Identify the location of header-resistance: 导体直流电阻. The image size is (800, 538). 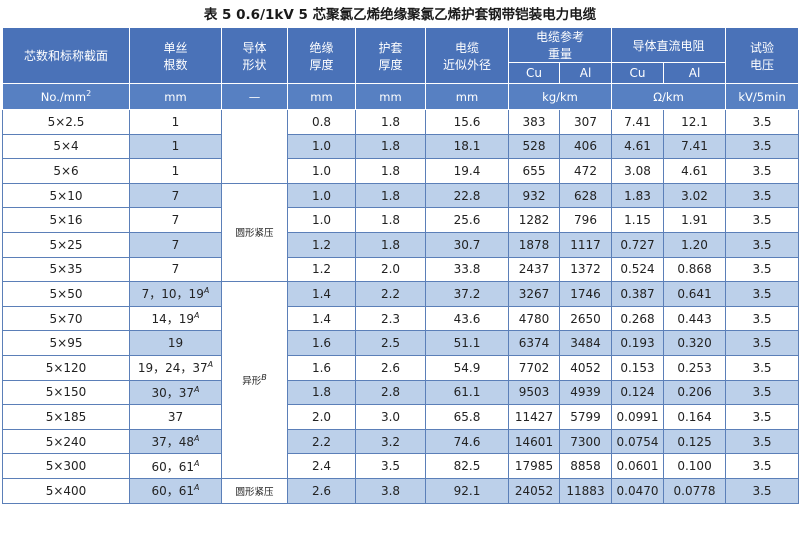
(669, 45).